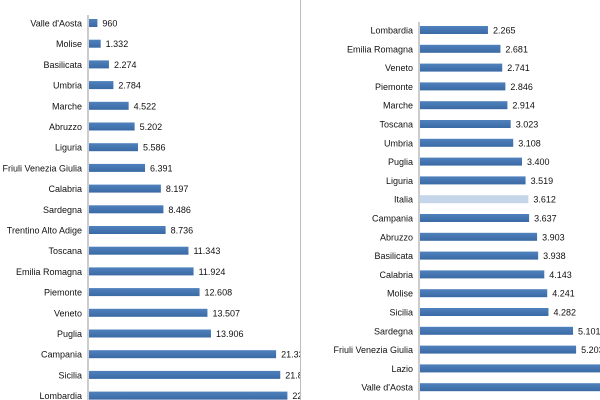 The height and width of the screenshot is (400, 600). I want to click on value-label: 3.023, so click(527, 125).